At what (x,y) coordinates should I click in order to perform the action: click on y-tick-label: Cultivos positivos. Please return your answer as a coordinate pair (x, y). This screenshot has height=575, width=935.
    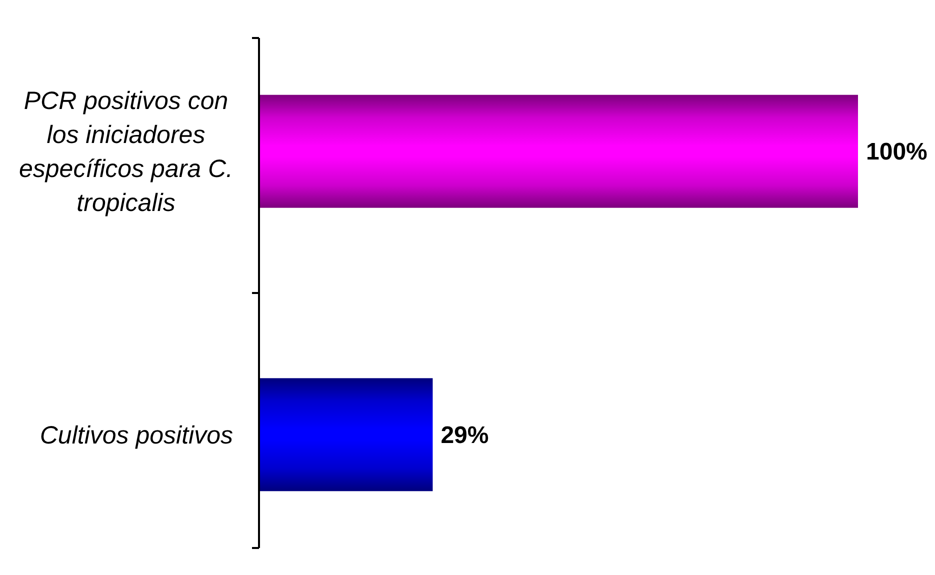
    Looking at the image, I should click on (137, 435).